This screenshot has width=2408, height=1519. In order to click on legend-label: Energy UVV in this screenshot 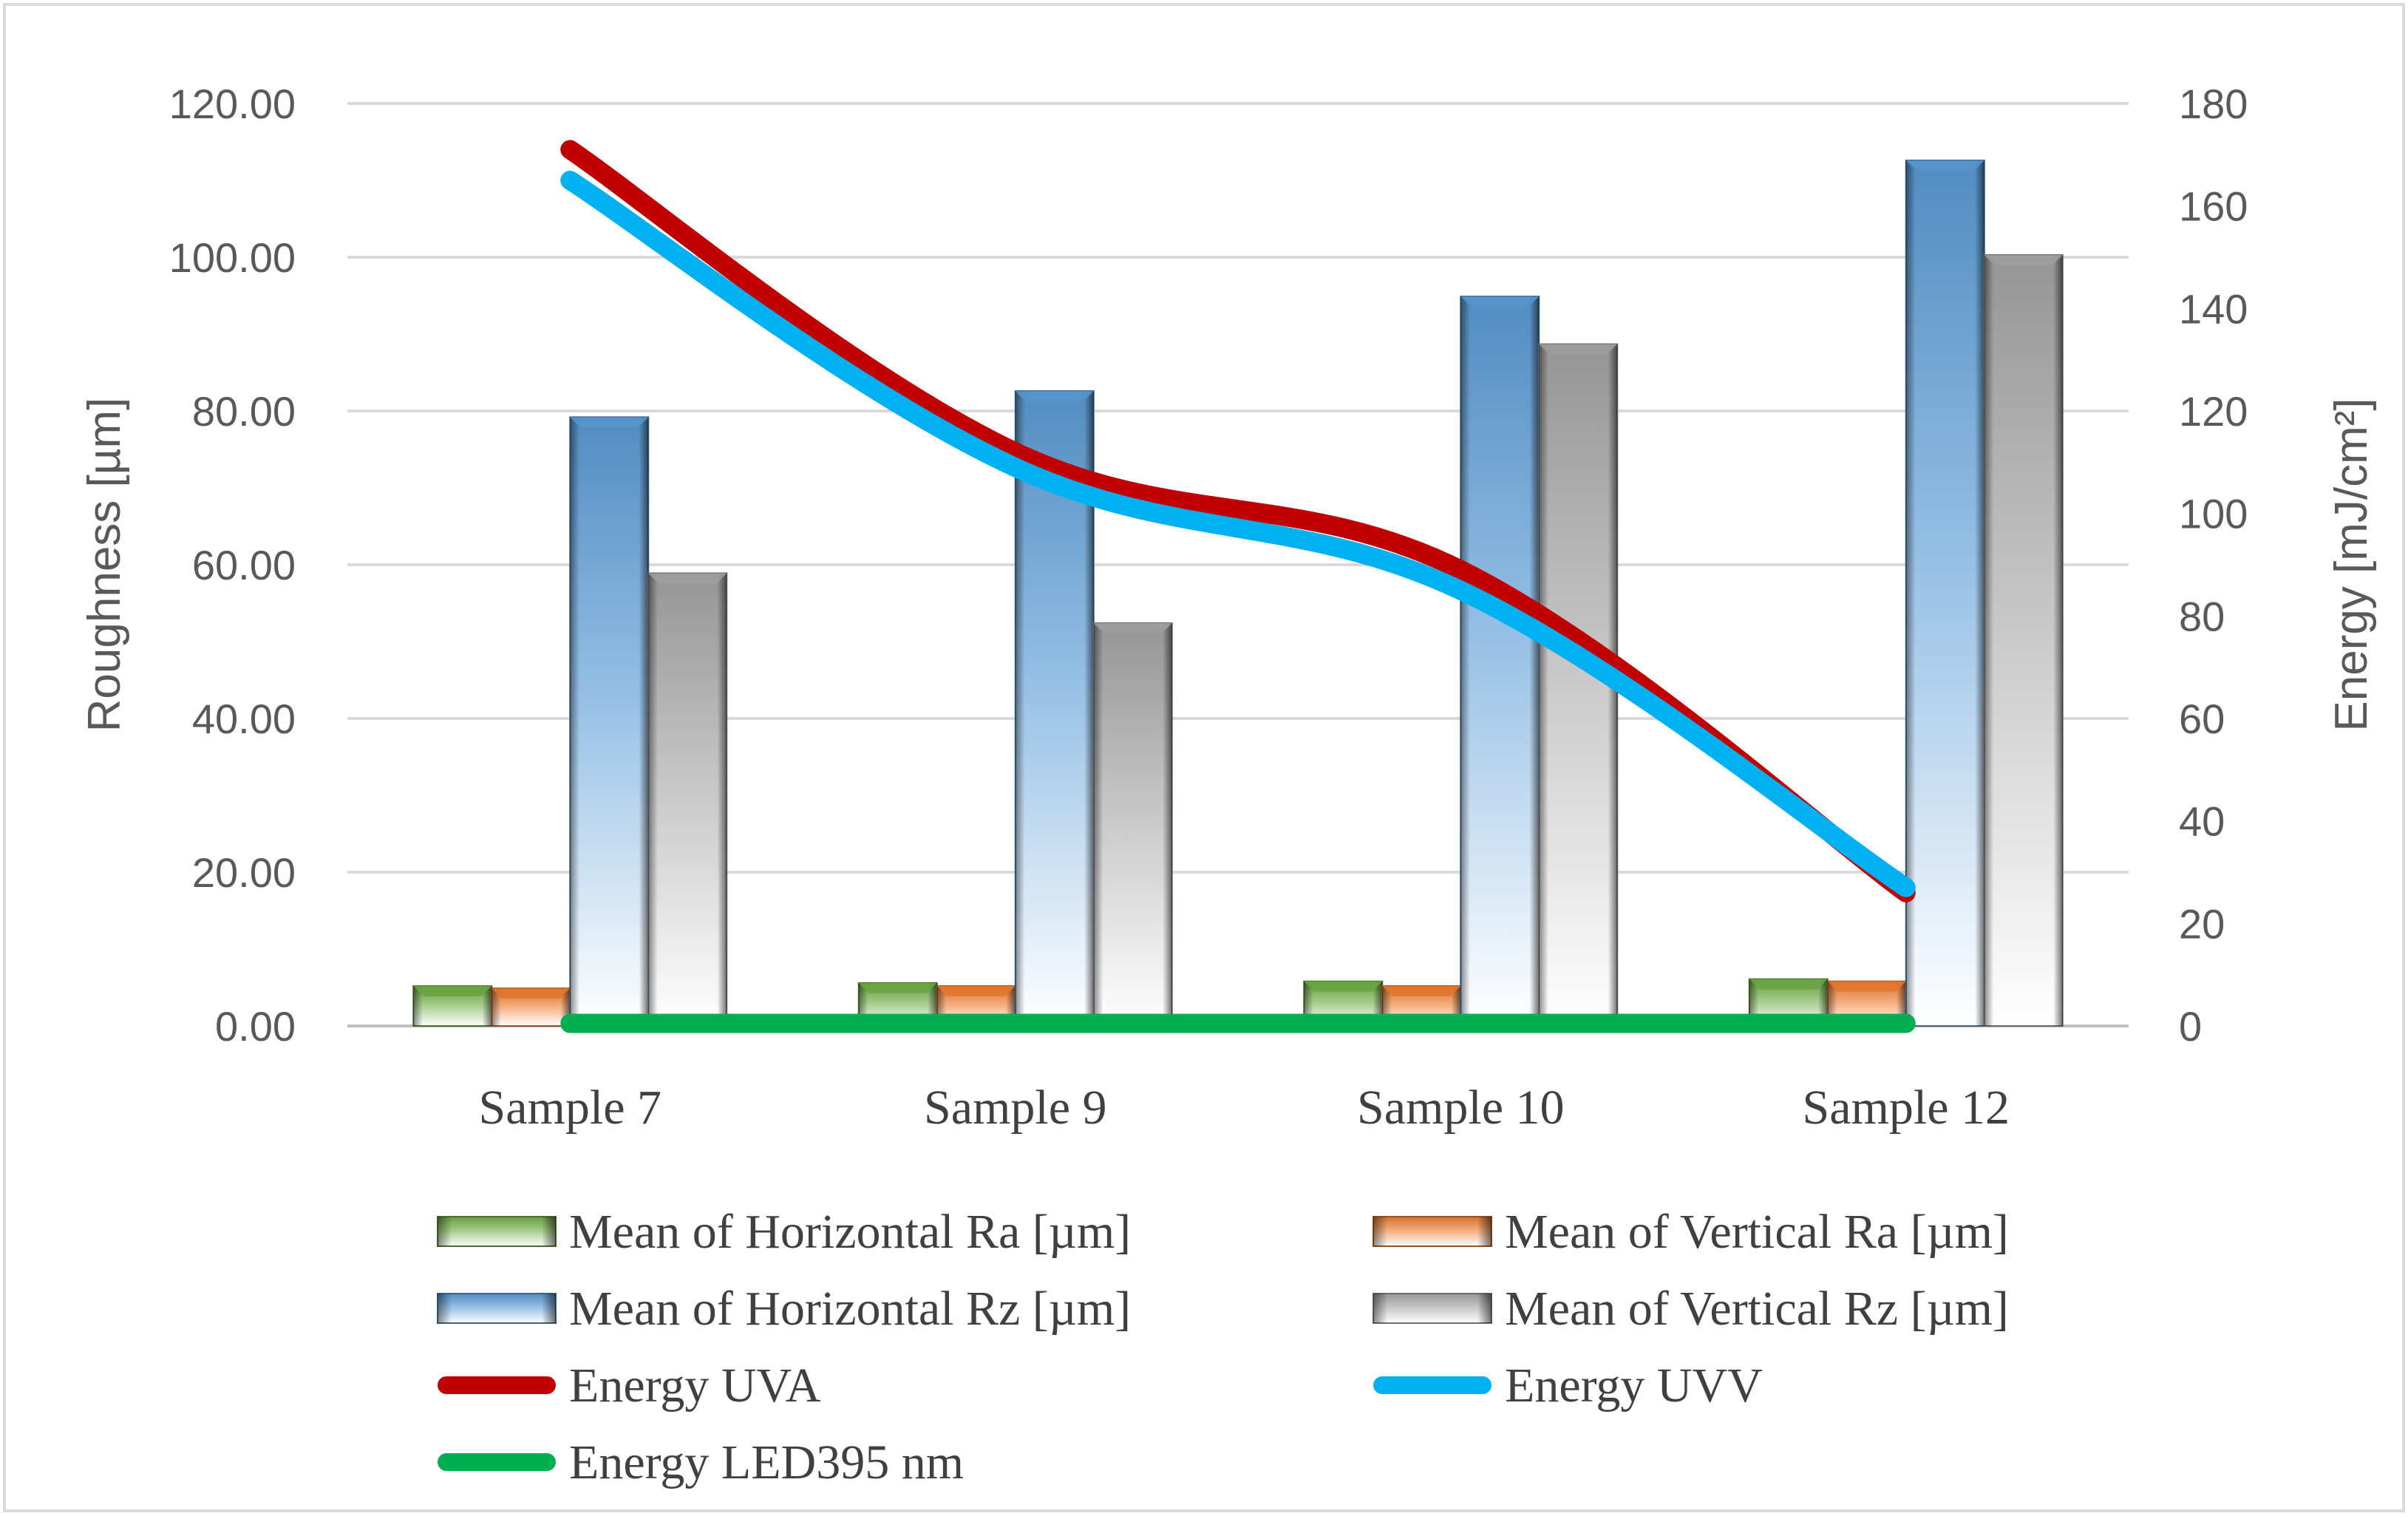, I will do `click(1634, 1386)`.